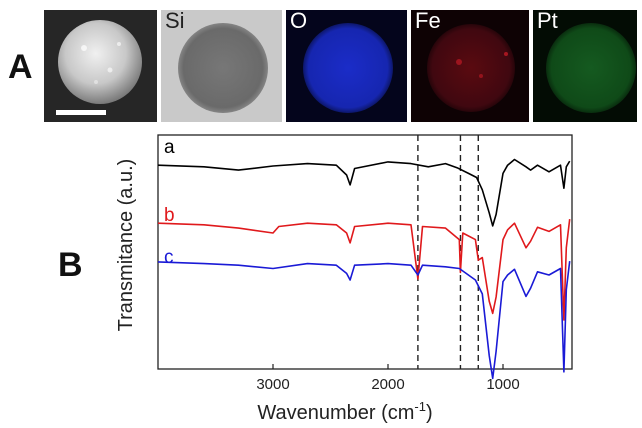 The height and width of the screenshot is (428, 642). I want to click on o-map-tile: O, so click(346, 66).